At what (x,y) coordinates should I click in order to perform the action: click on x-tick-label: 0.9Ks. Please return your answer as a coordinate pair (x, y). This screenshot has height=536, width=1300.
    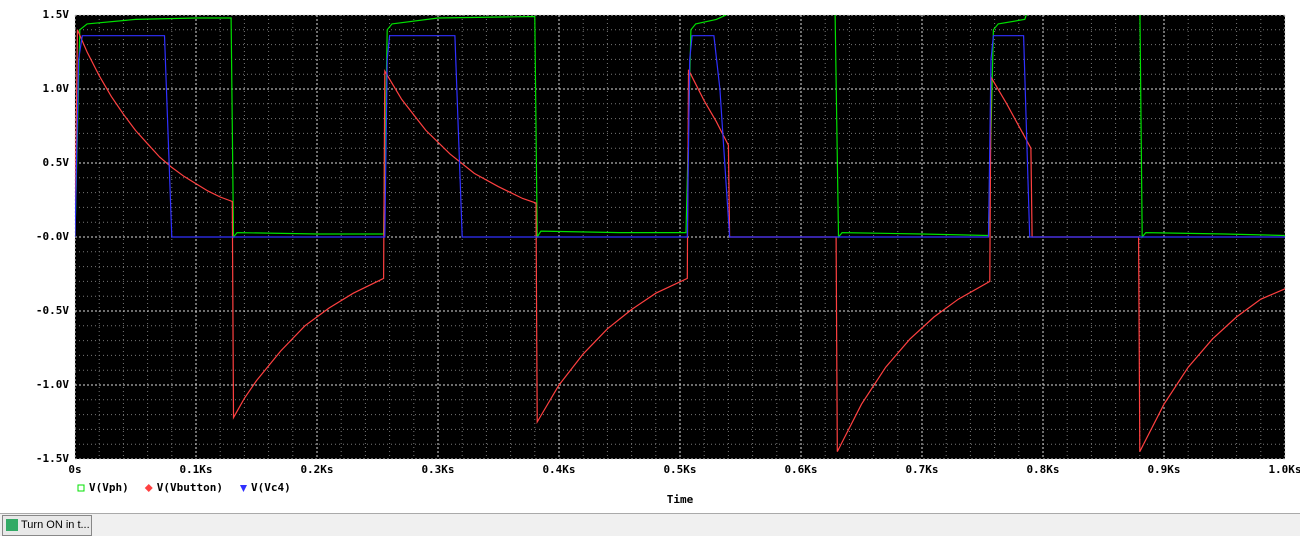
    Looking at the image, I should click on (1163, 469).